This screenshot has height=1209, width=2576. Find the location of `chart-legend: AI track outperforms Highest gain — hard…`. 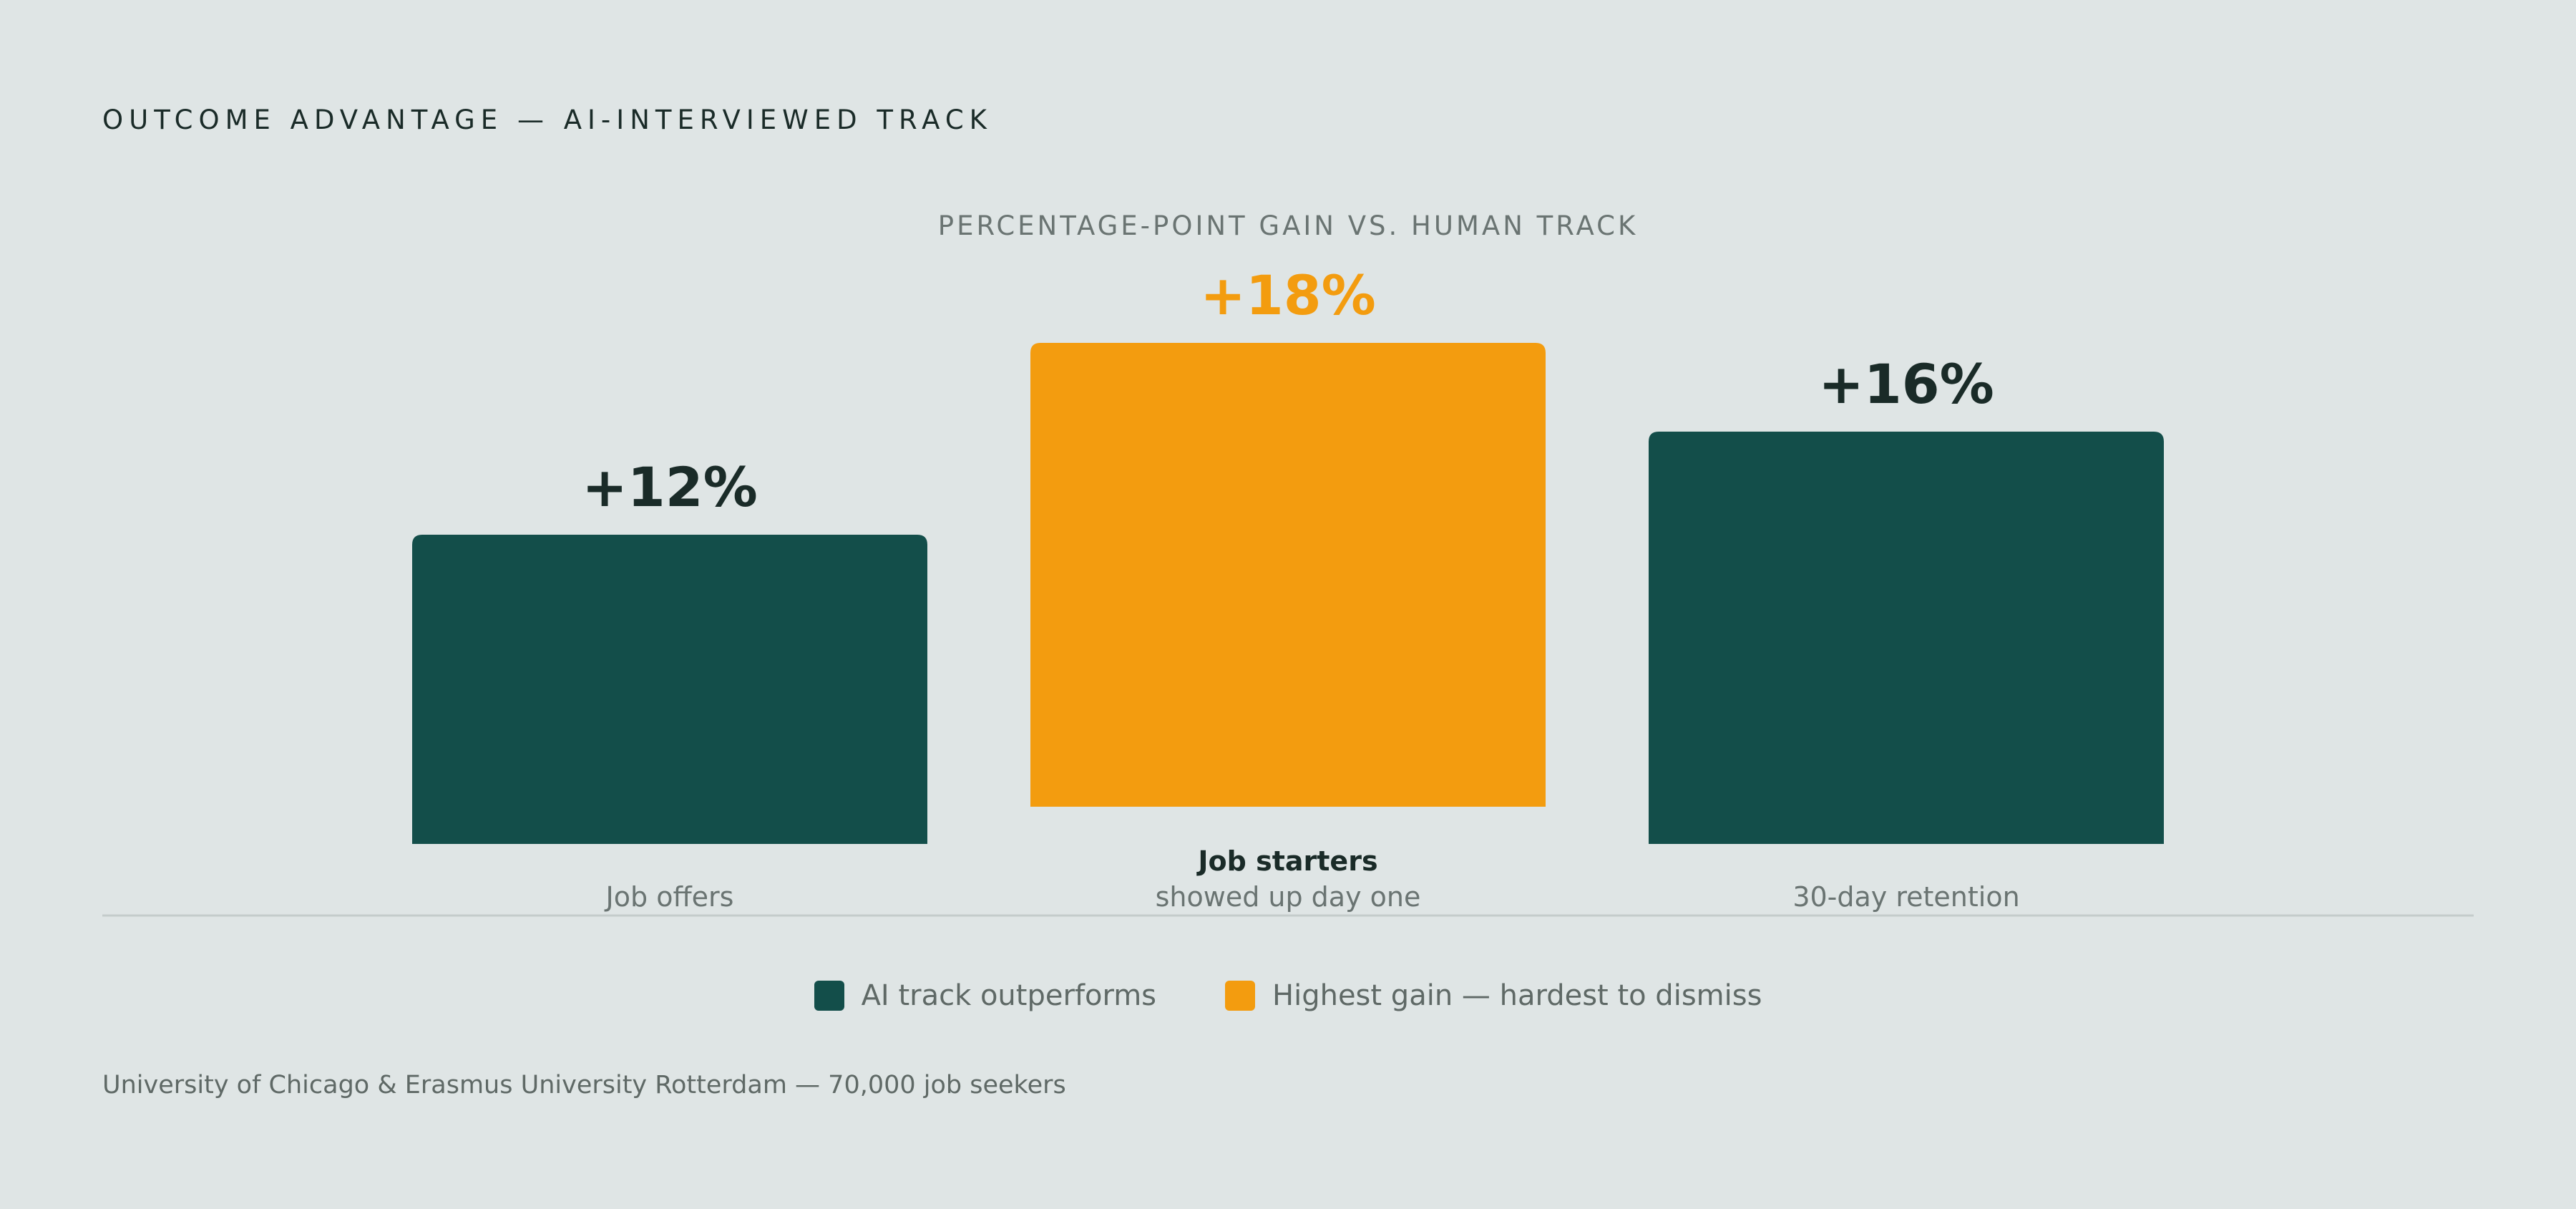

chart-legend: AI track outperforms Highest gain — hard… is located at coordinates (1288, 996).